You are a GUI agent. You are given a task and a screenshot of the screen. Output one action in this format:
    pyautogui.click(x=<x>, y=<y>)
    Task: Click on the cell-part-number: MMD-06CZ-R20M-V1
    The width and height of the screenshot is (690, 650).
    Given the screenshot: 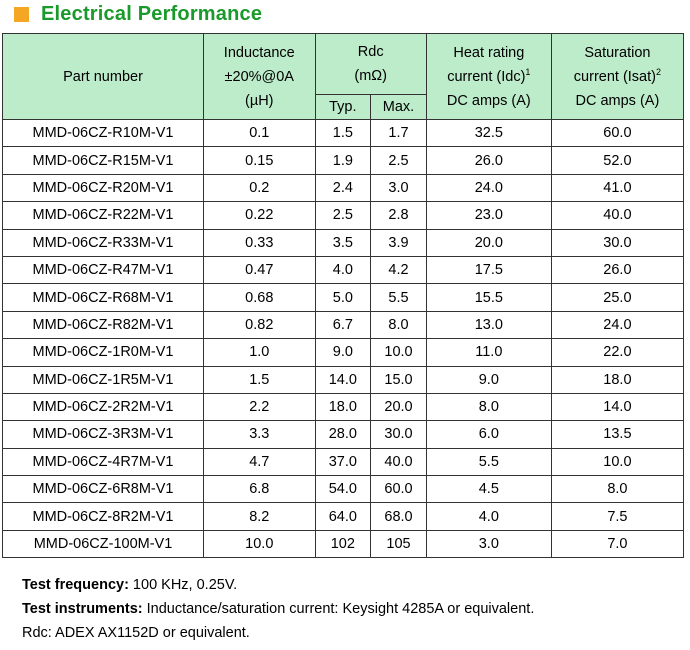 What is the action you would take?
    pyautogui.click(x=103, y=188)
    